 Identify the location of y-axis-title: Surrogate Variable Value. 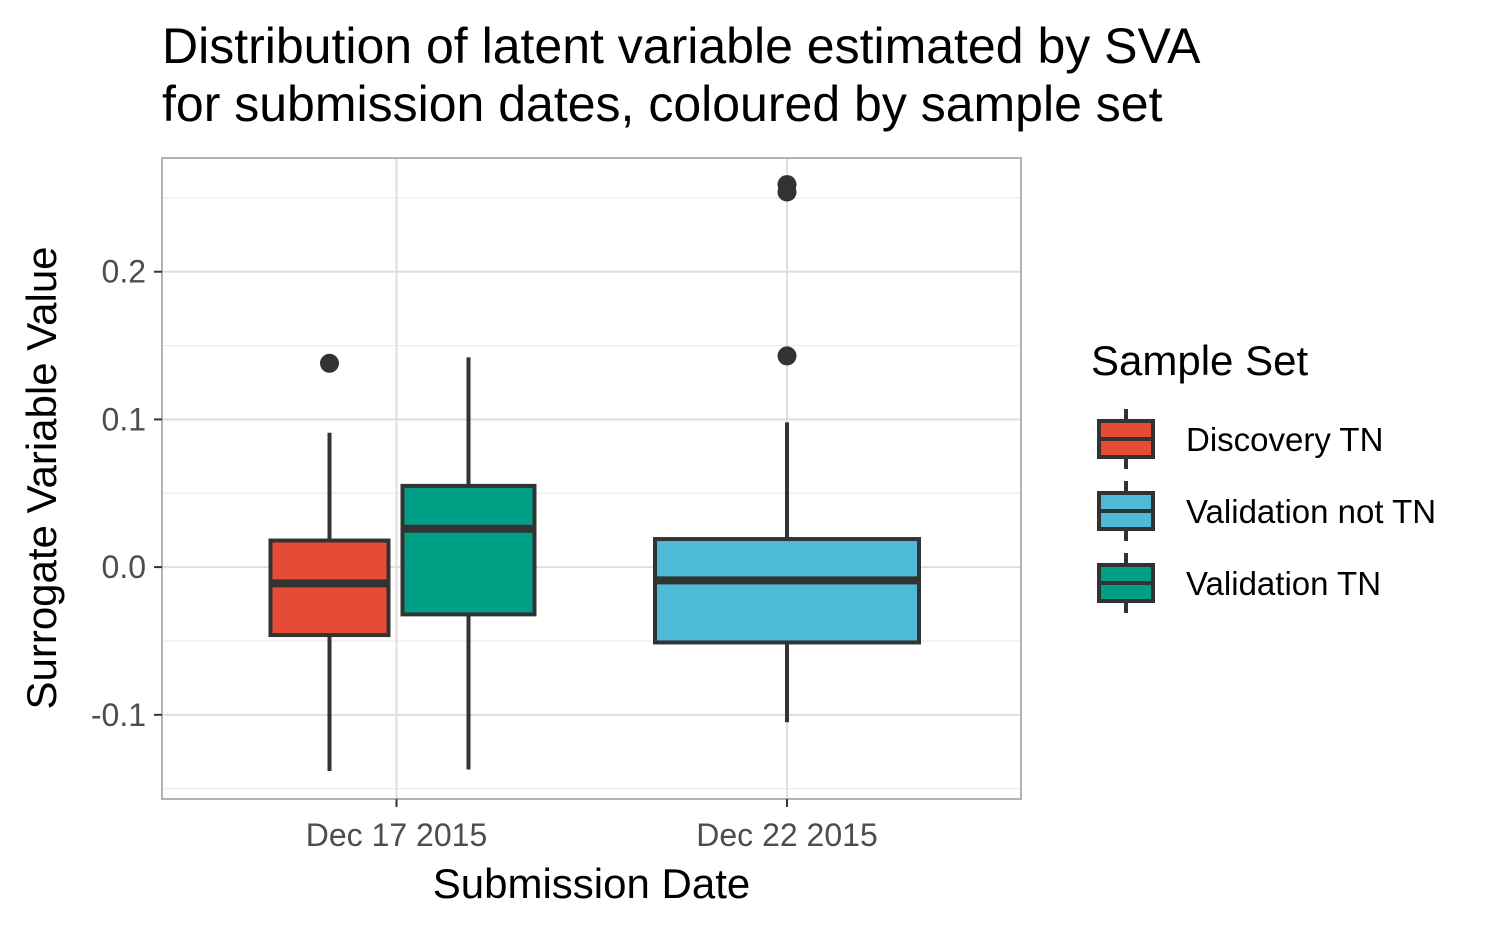
(41, 477).